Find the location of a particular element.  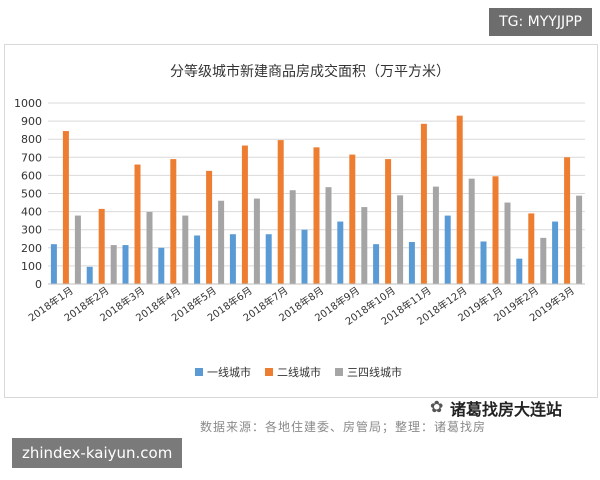

telegram-tag-overlay: TG: MYYJJPP is located at coordinates (540, 22).